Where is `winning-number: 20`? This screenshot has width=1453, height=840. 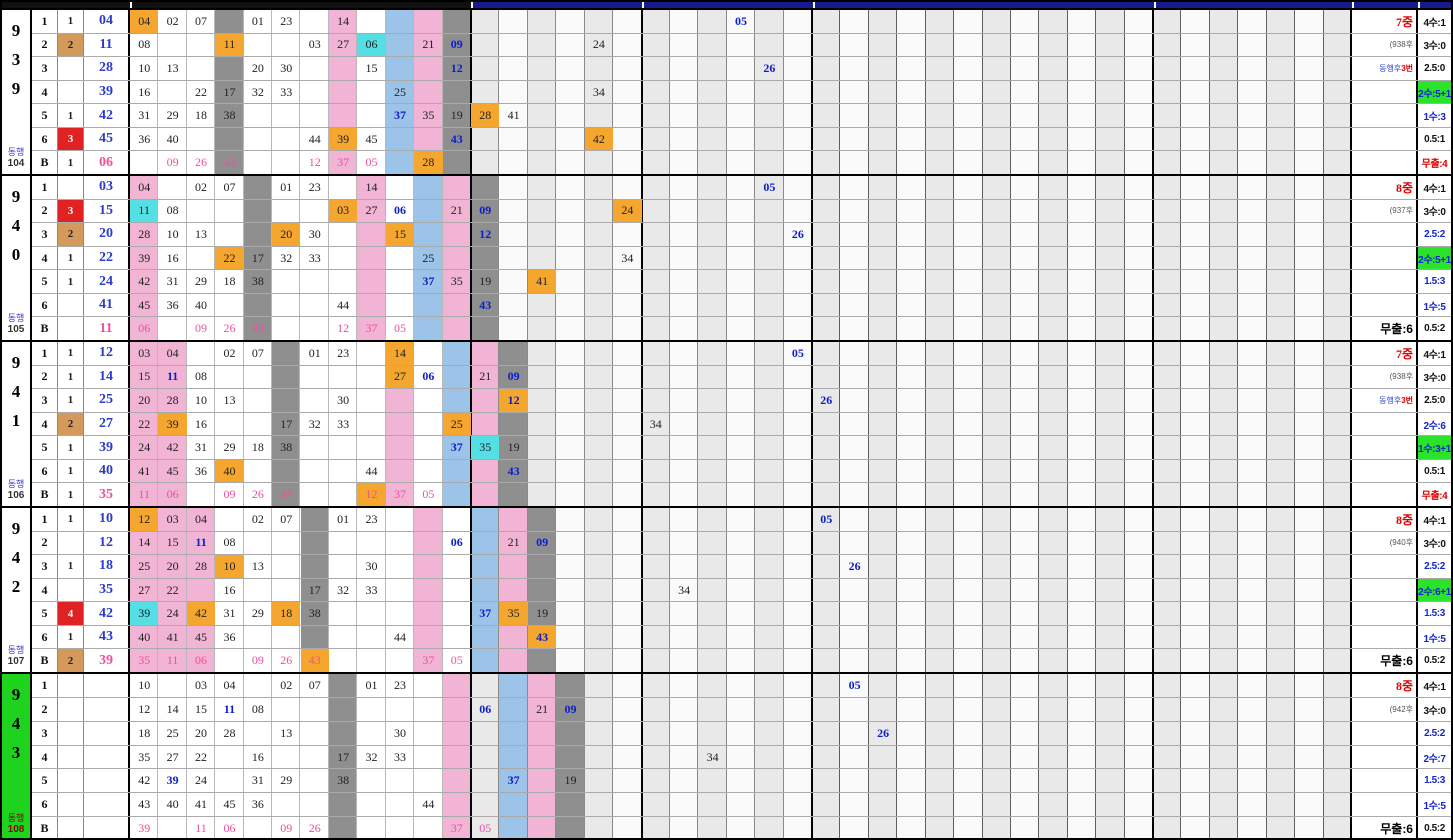 winning-number: 20 is located at coordinates (107, 234).